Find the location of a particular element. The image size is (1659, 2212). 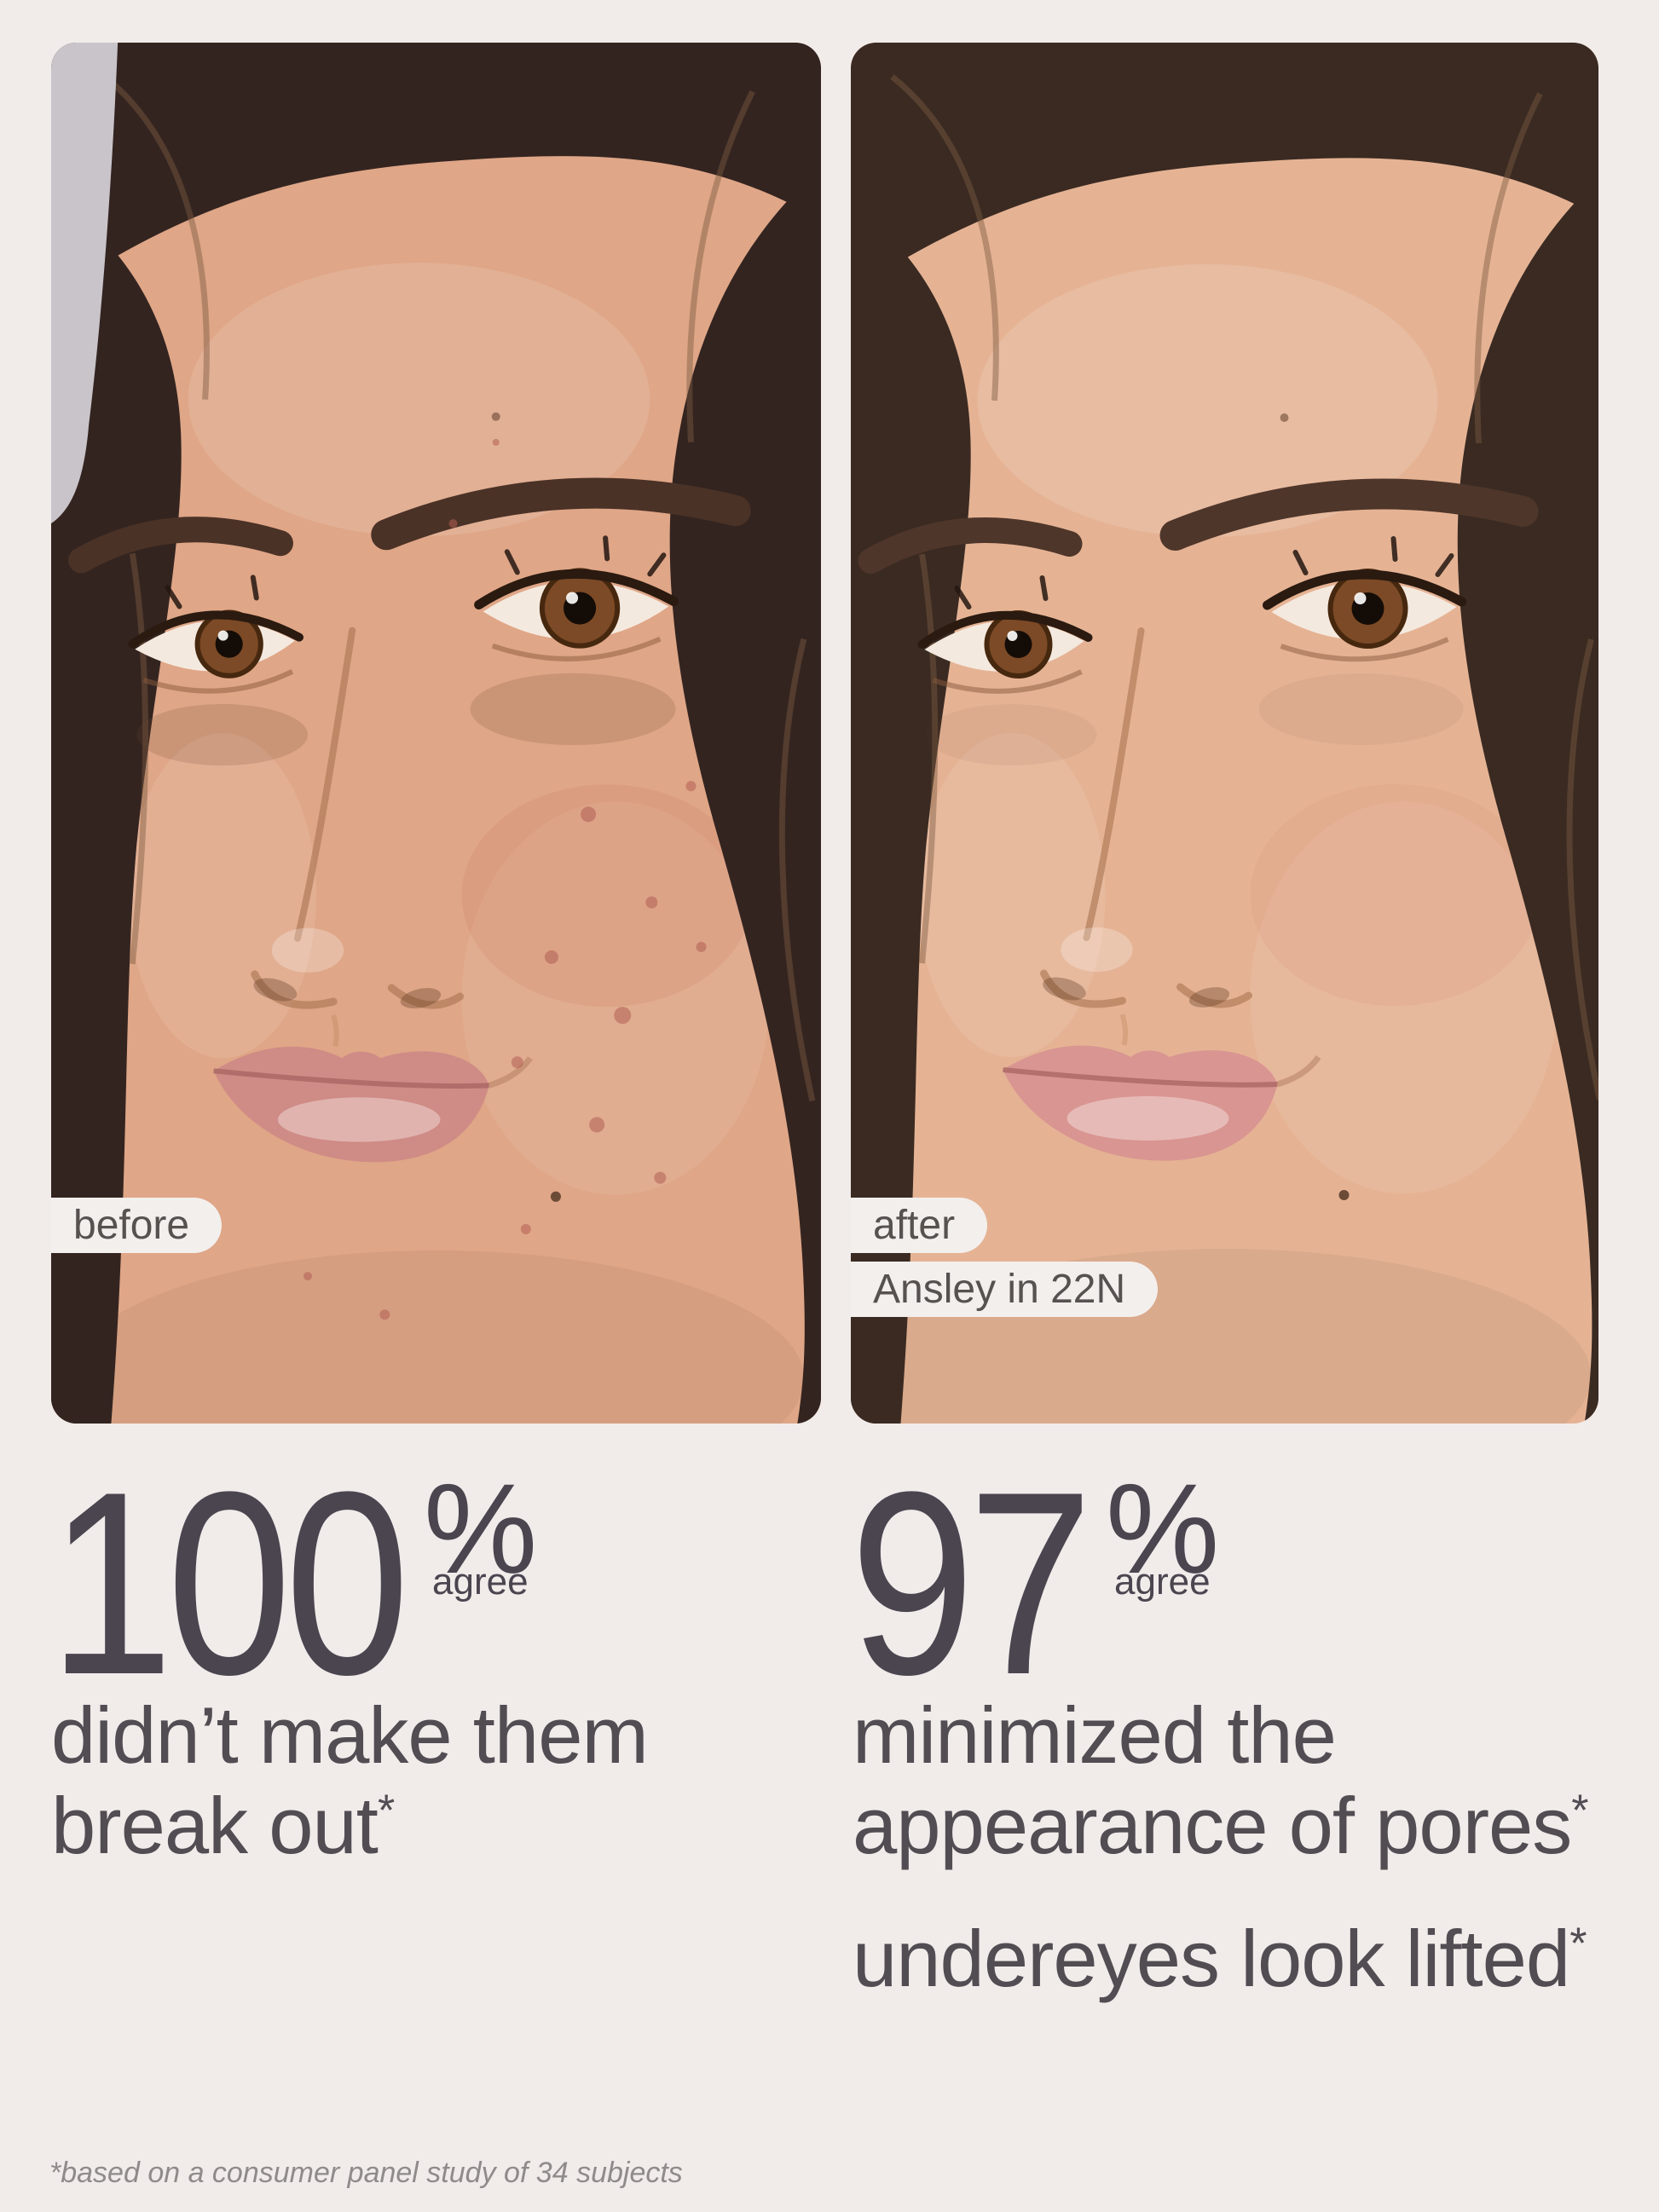

stat-description-line: appearance of pores* is located at coordinates (1221, 1826).